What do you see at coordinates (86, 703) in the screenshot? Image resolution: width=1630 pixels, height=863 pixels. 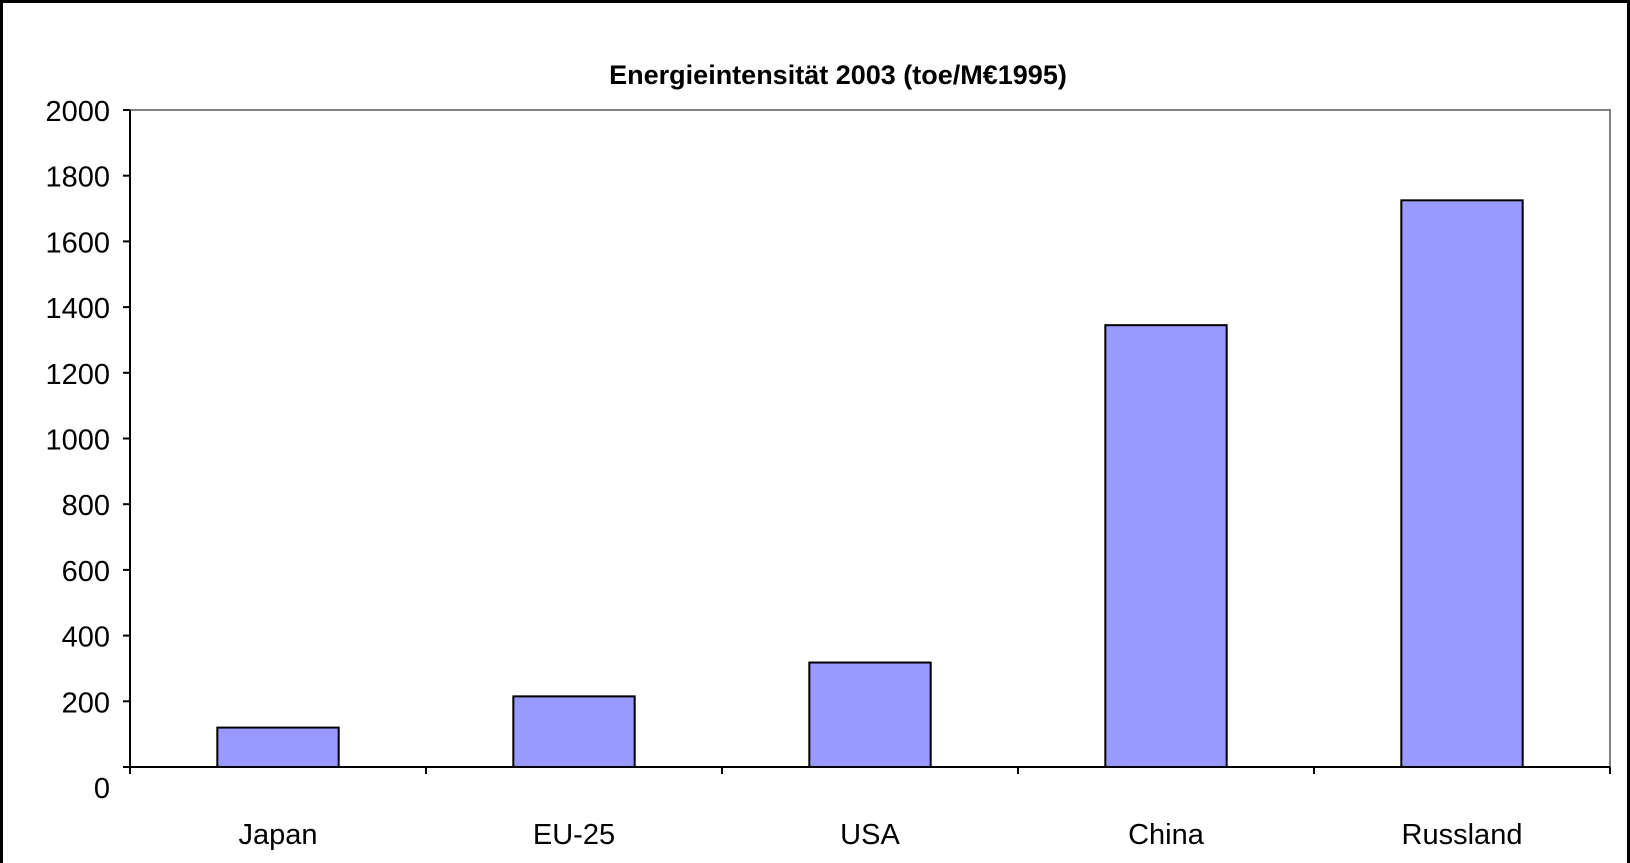 I see `y-tick-label: 200` at bounding box center [86, 703].